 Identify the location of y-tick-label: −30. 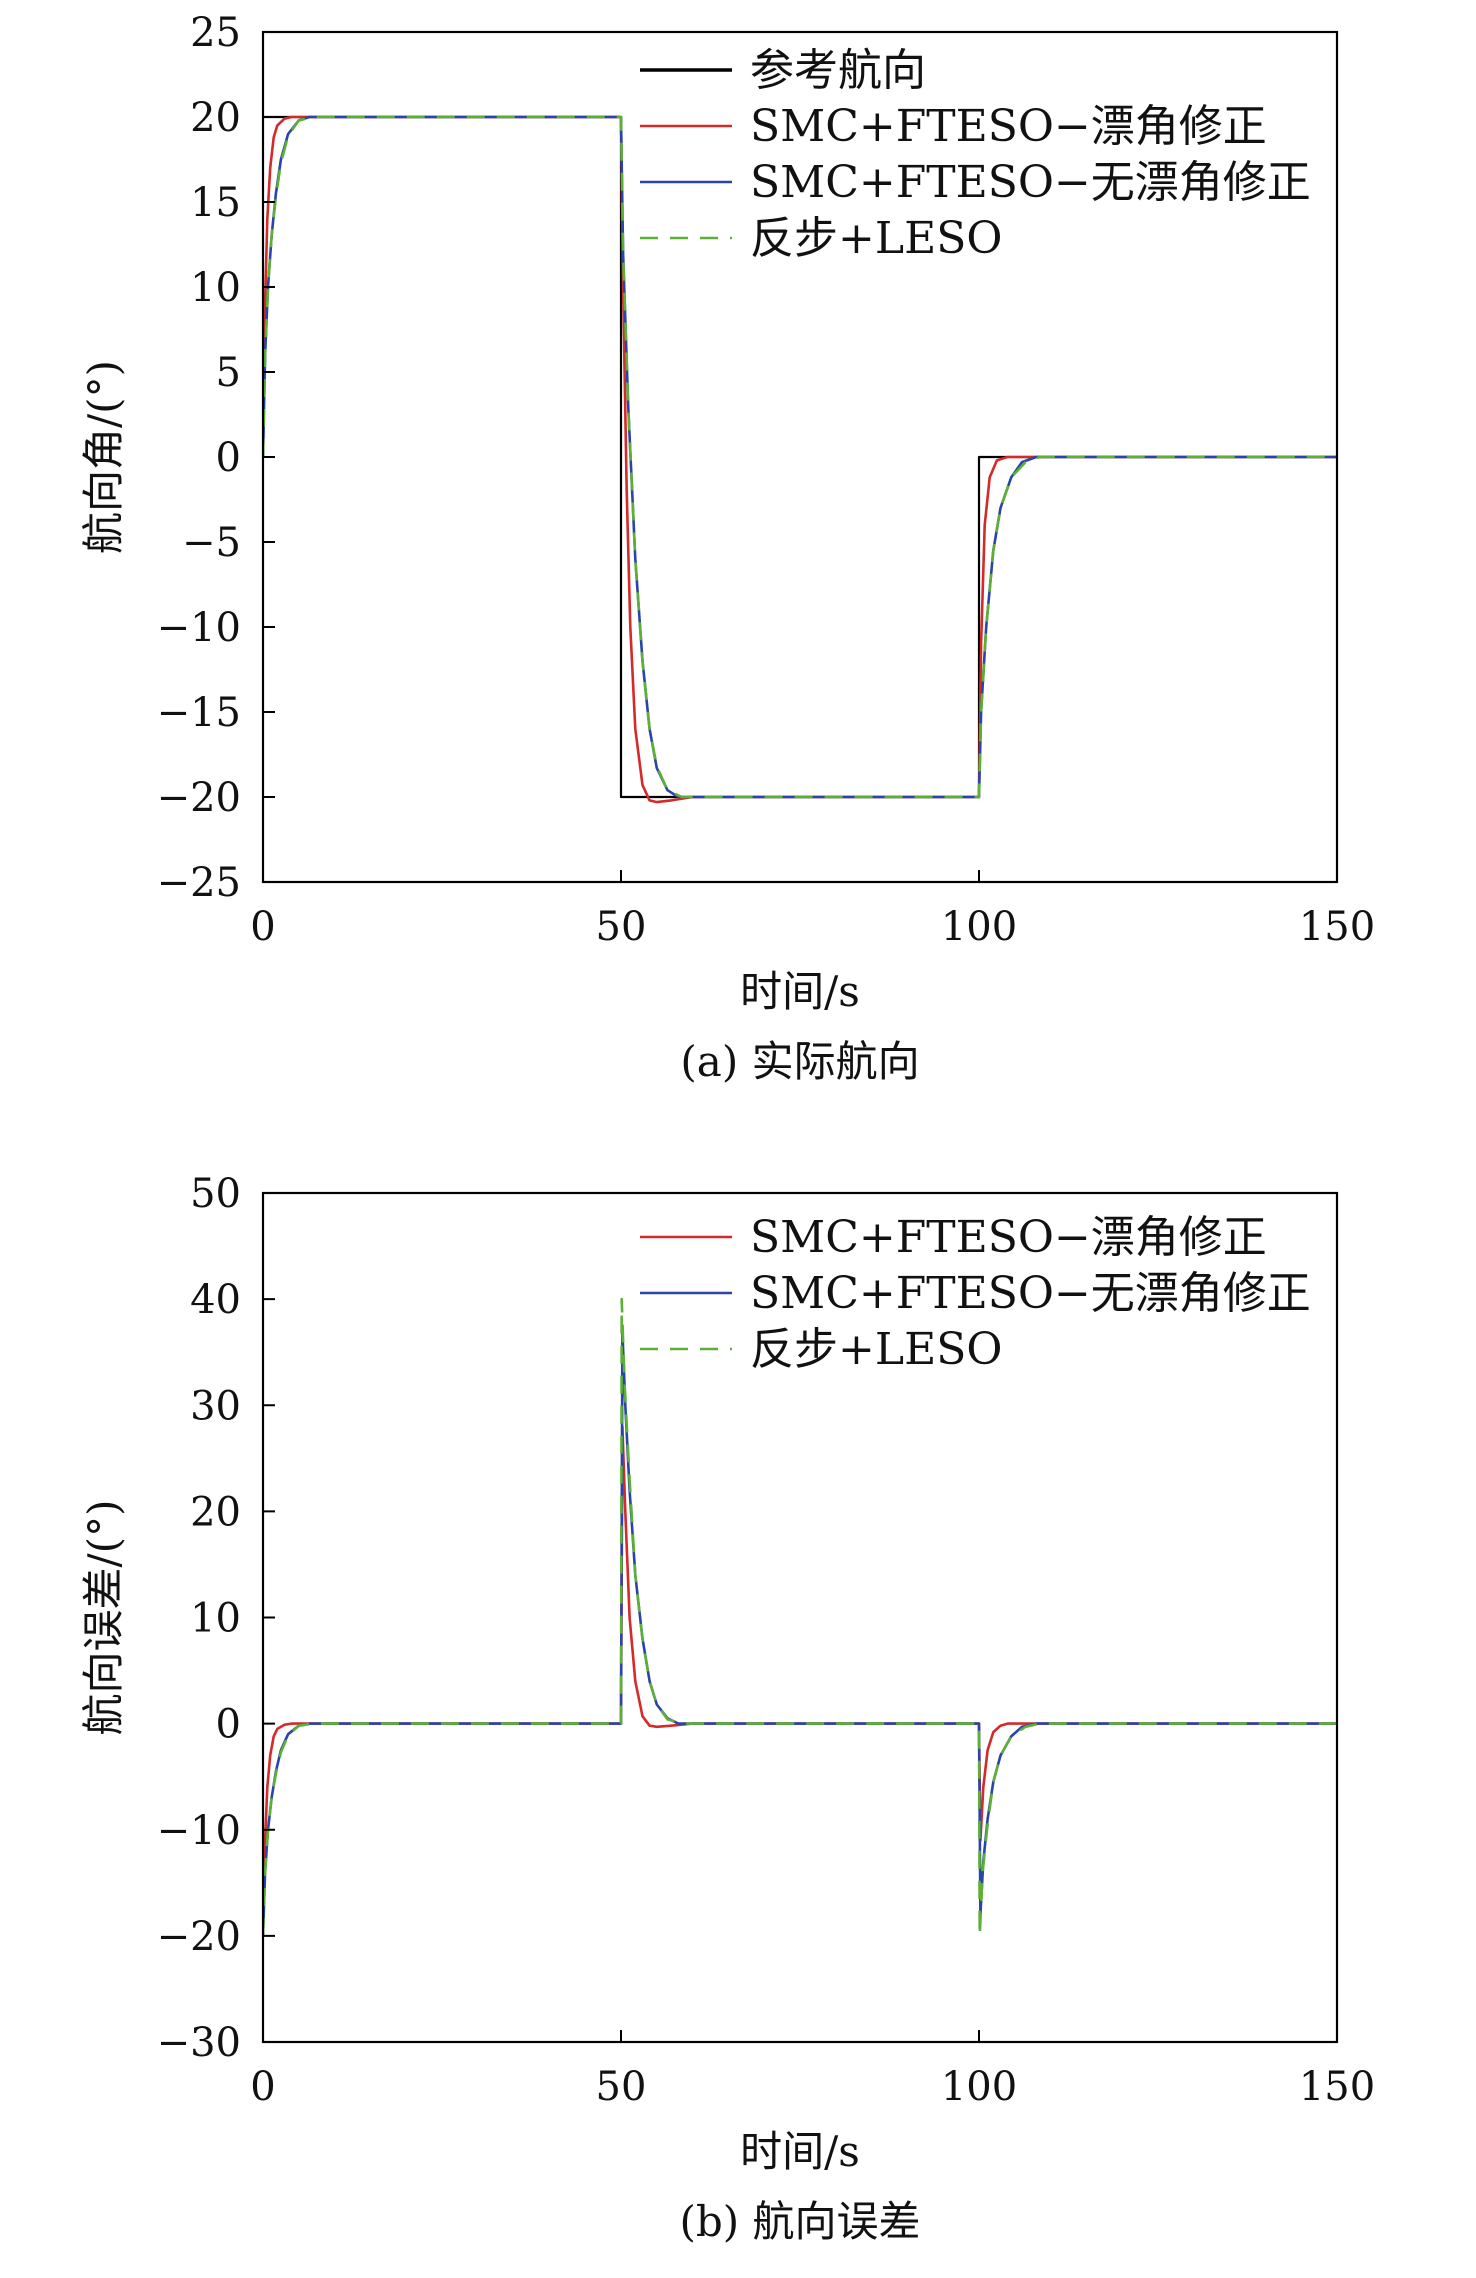
(199, 2043).